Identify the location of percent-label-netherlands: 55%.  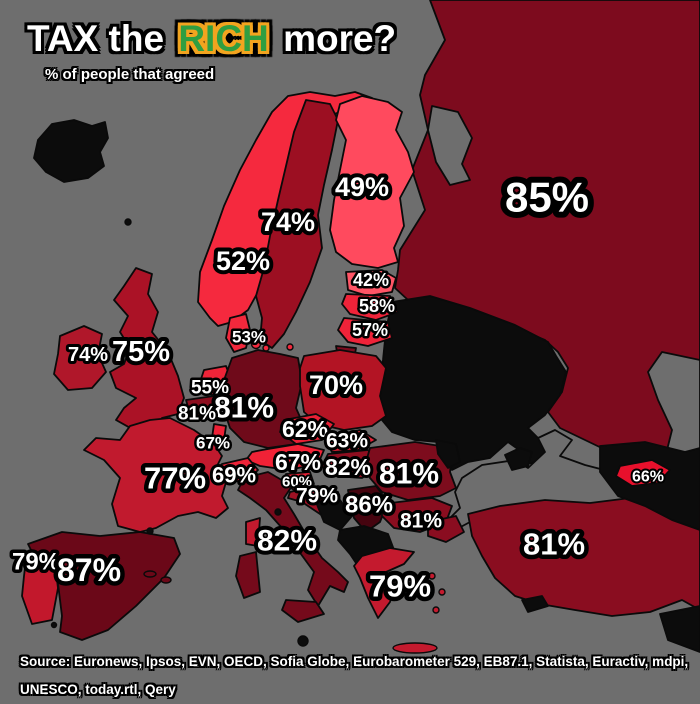
(210, 388).